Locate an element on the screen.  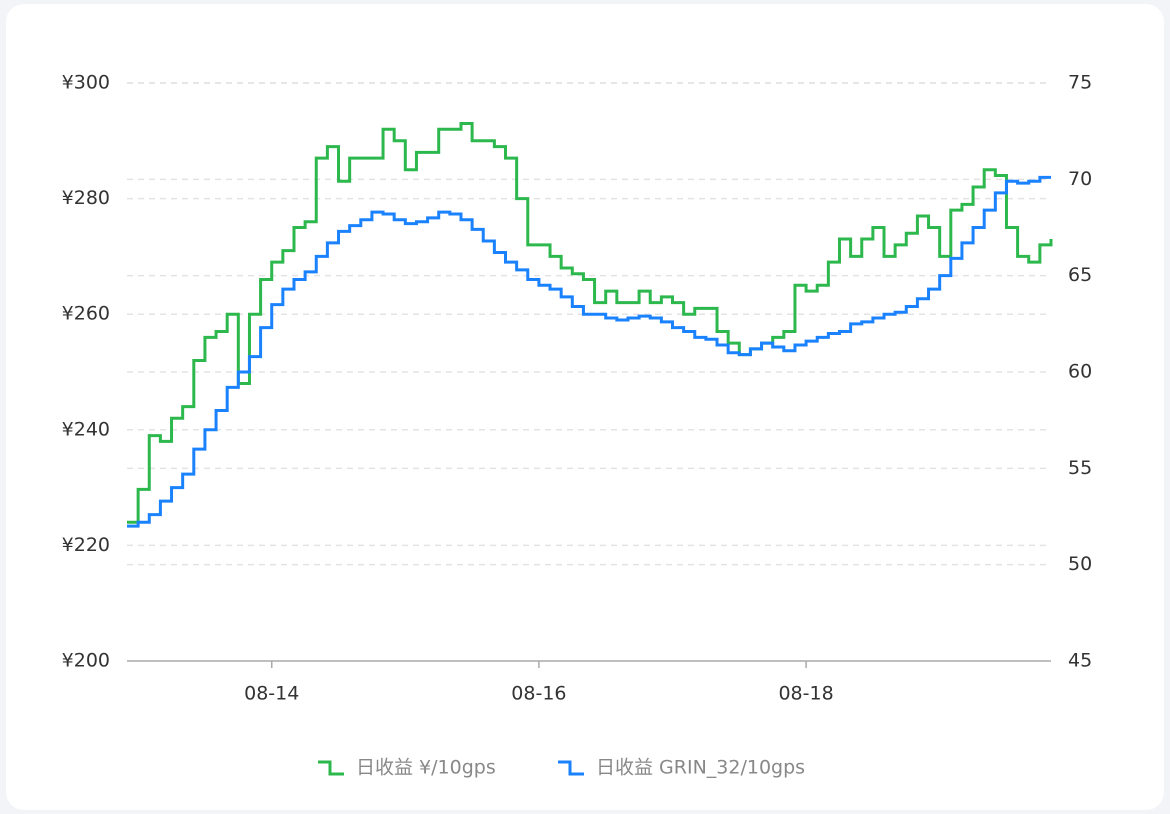
y2-tick-label: 60 is located at coordinates (1080, 372).